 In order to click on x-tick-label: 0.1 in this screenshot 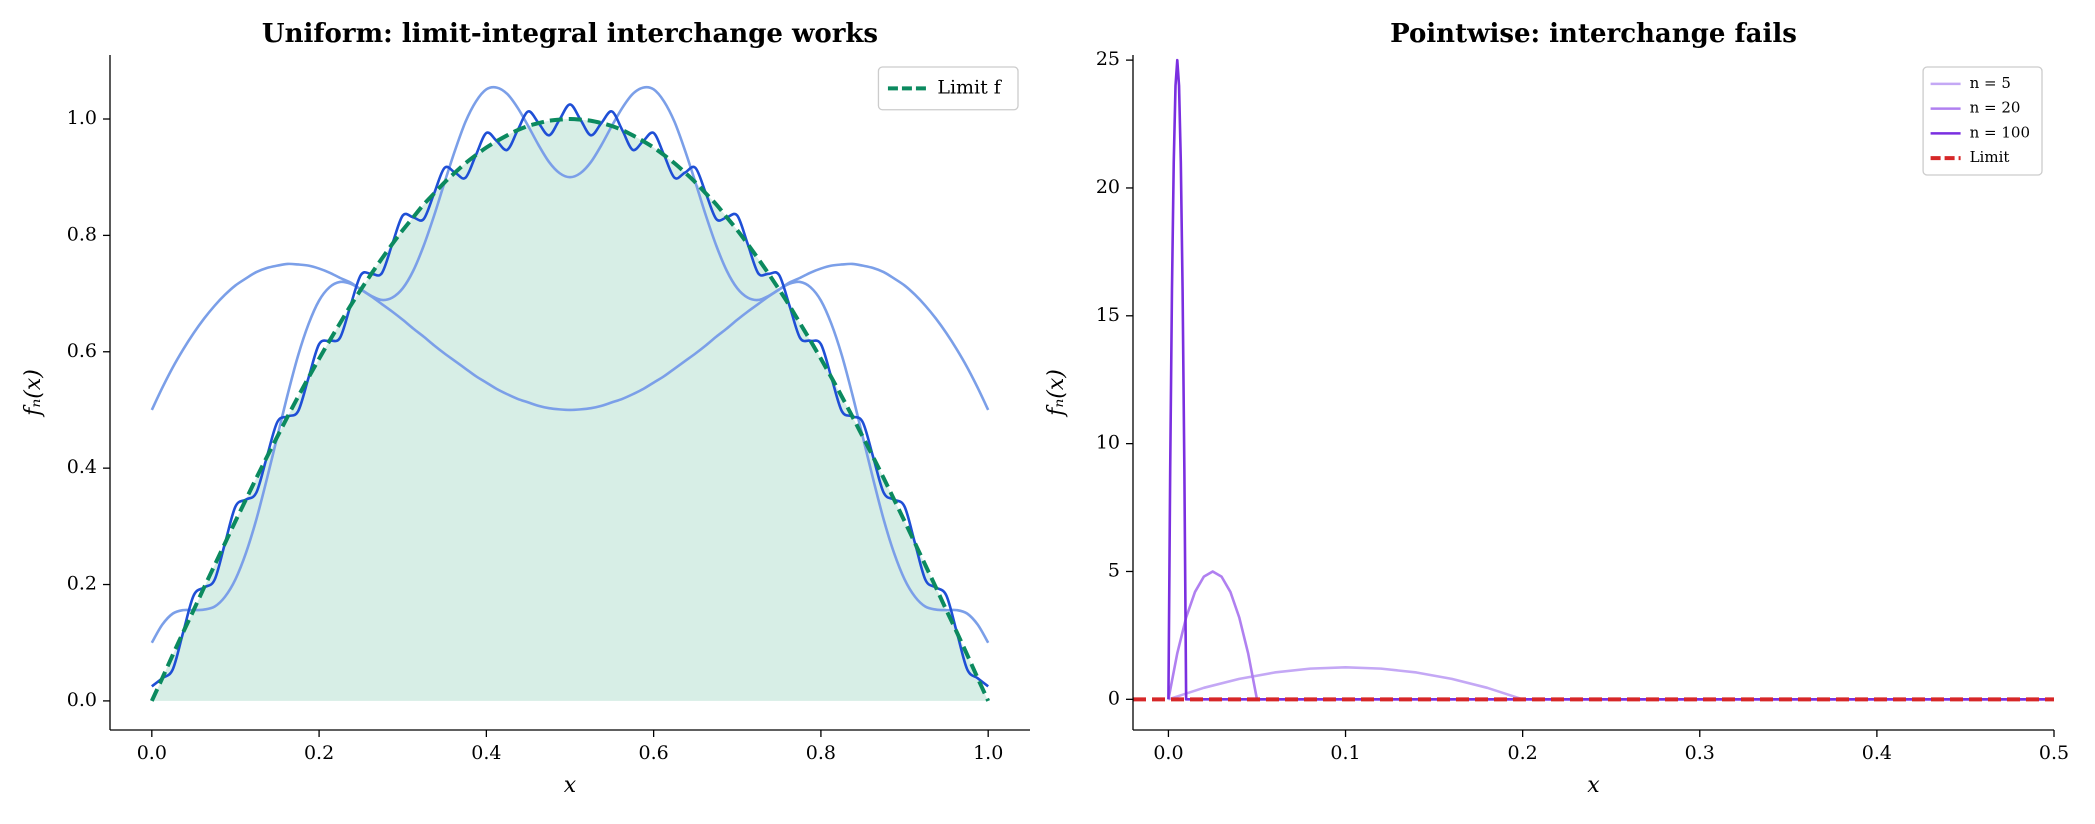, I will do `click(1345, 753)`.